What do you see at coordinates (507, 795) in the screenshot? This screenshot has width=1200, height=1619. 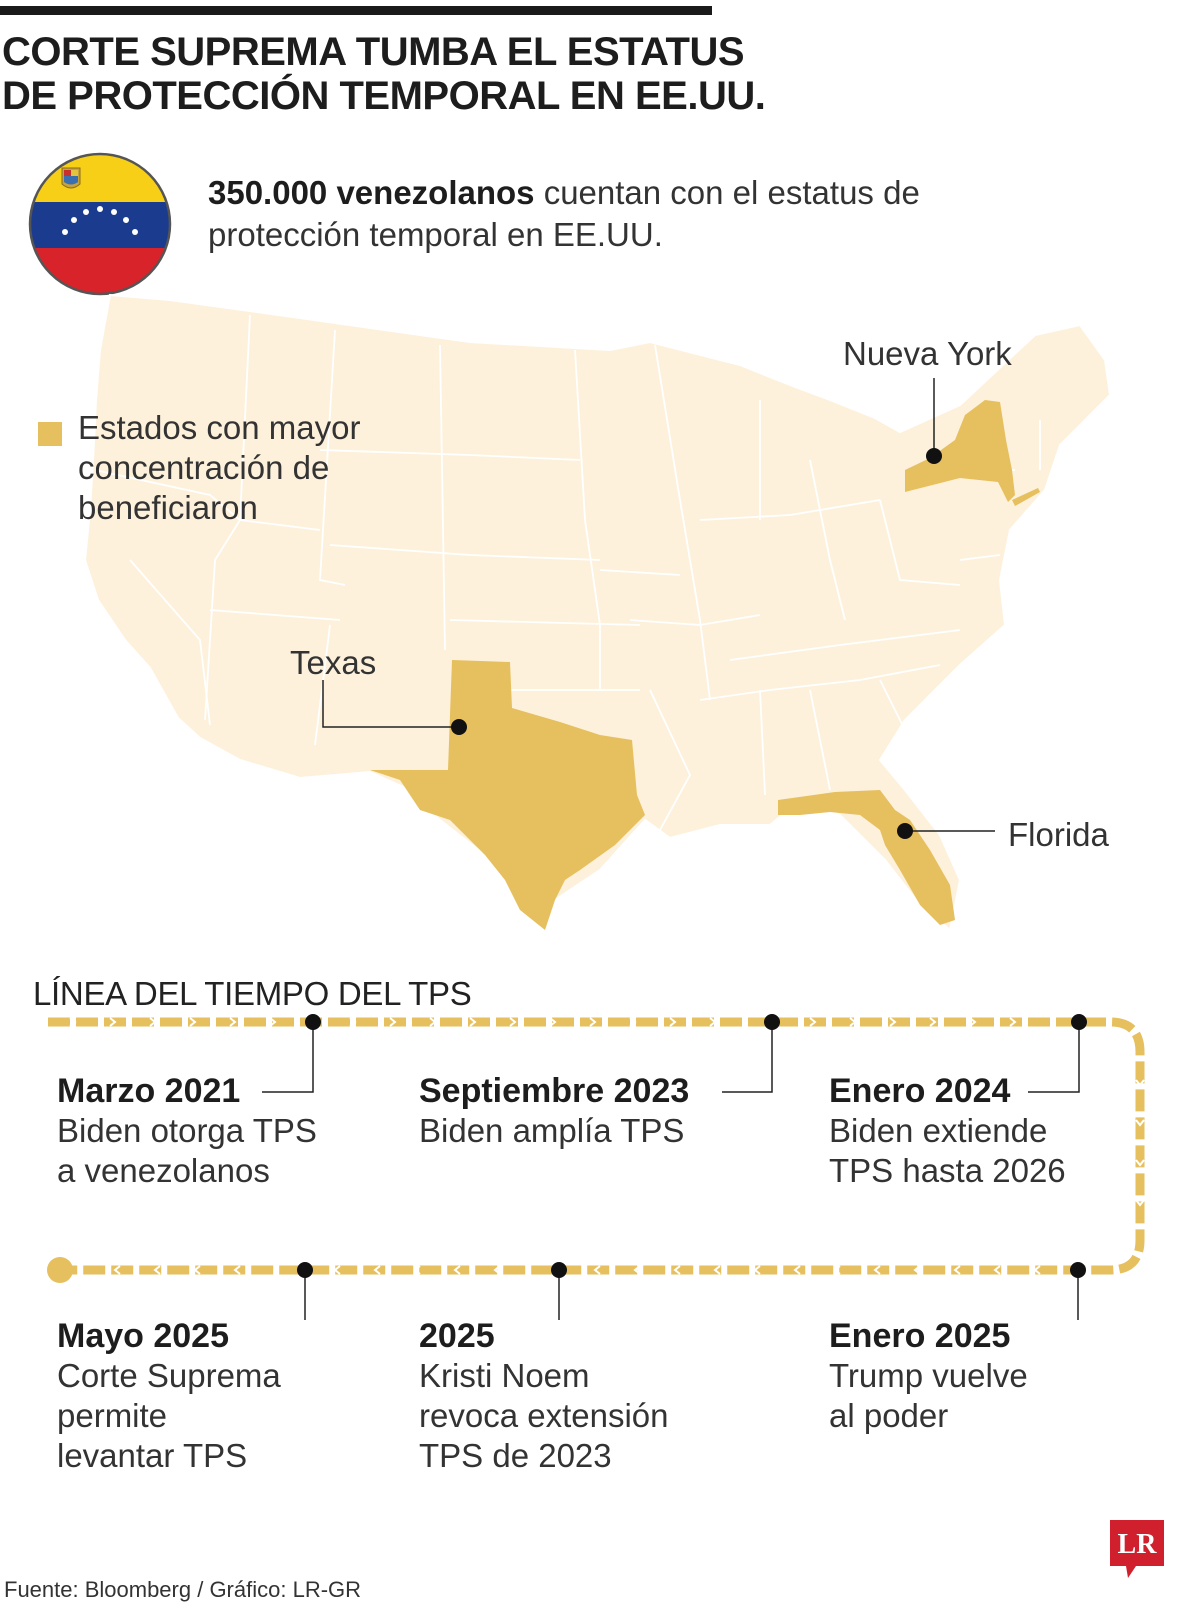 I see `state-texas` at bounding box center [507, 795].